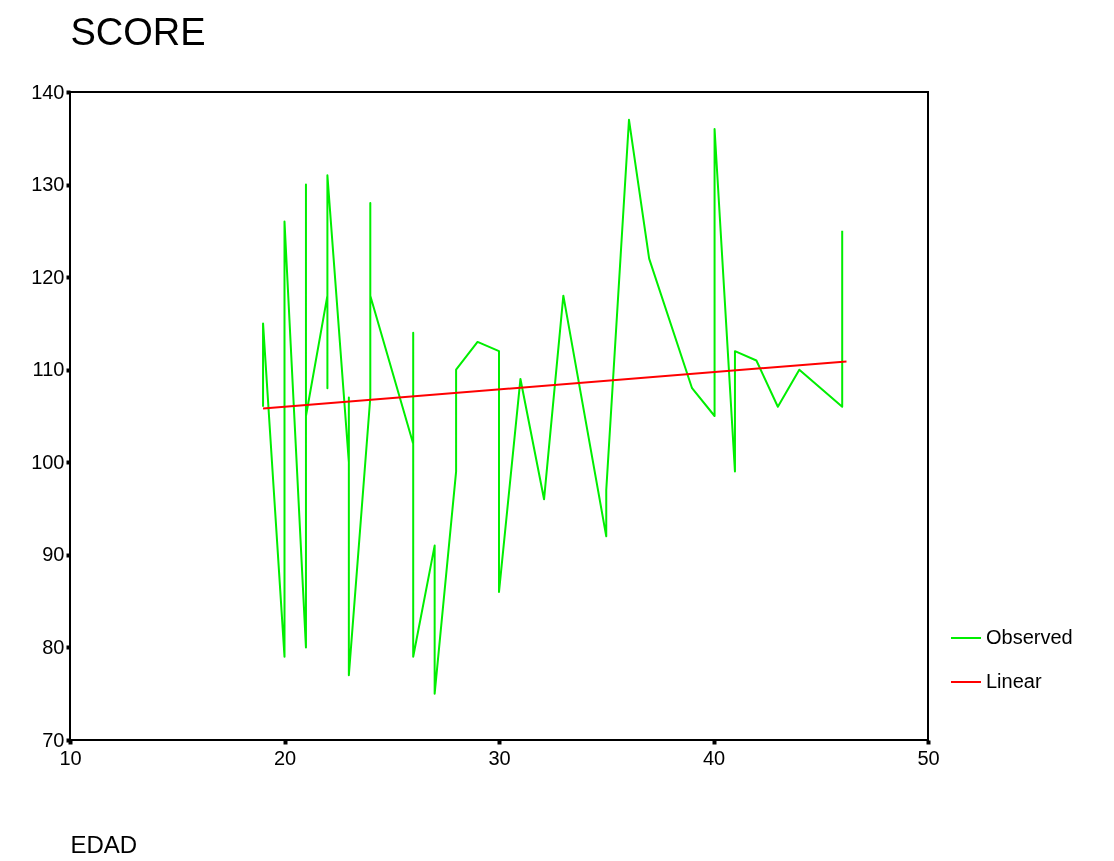 The width and height of the screenshot is (1114, 861). I want to click on x-tick-label: 20, so click(285, 757).